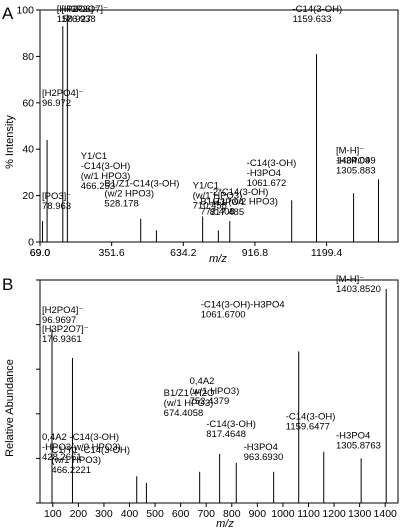  What do you see at coordinates (81, 447) in the screenshot?
I see `panel-b-peak-annotation: 0,4A2 -C14(3-OH) -HPO3(w/0 HPO3) 428.2661` at bounding box center [81, 447].